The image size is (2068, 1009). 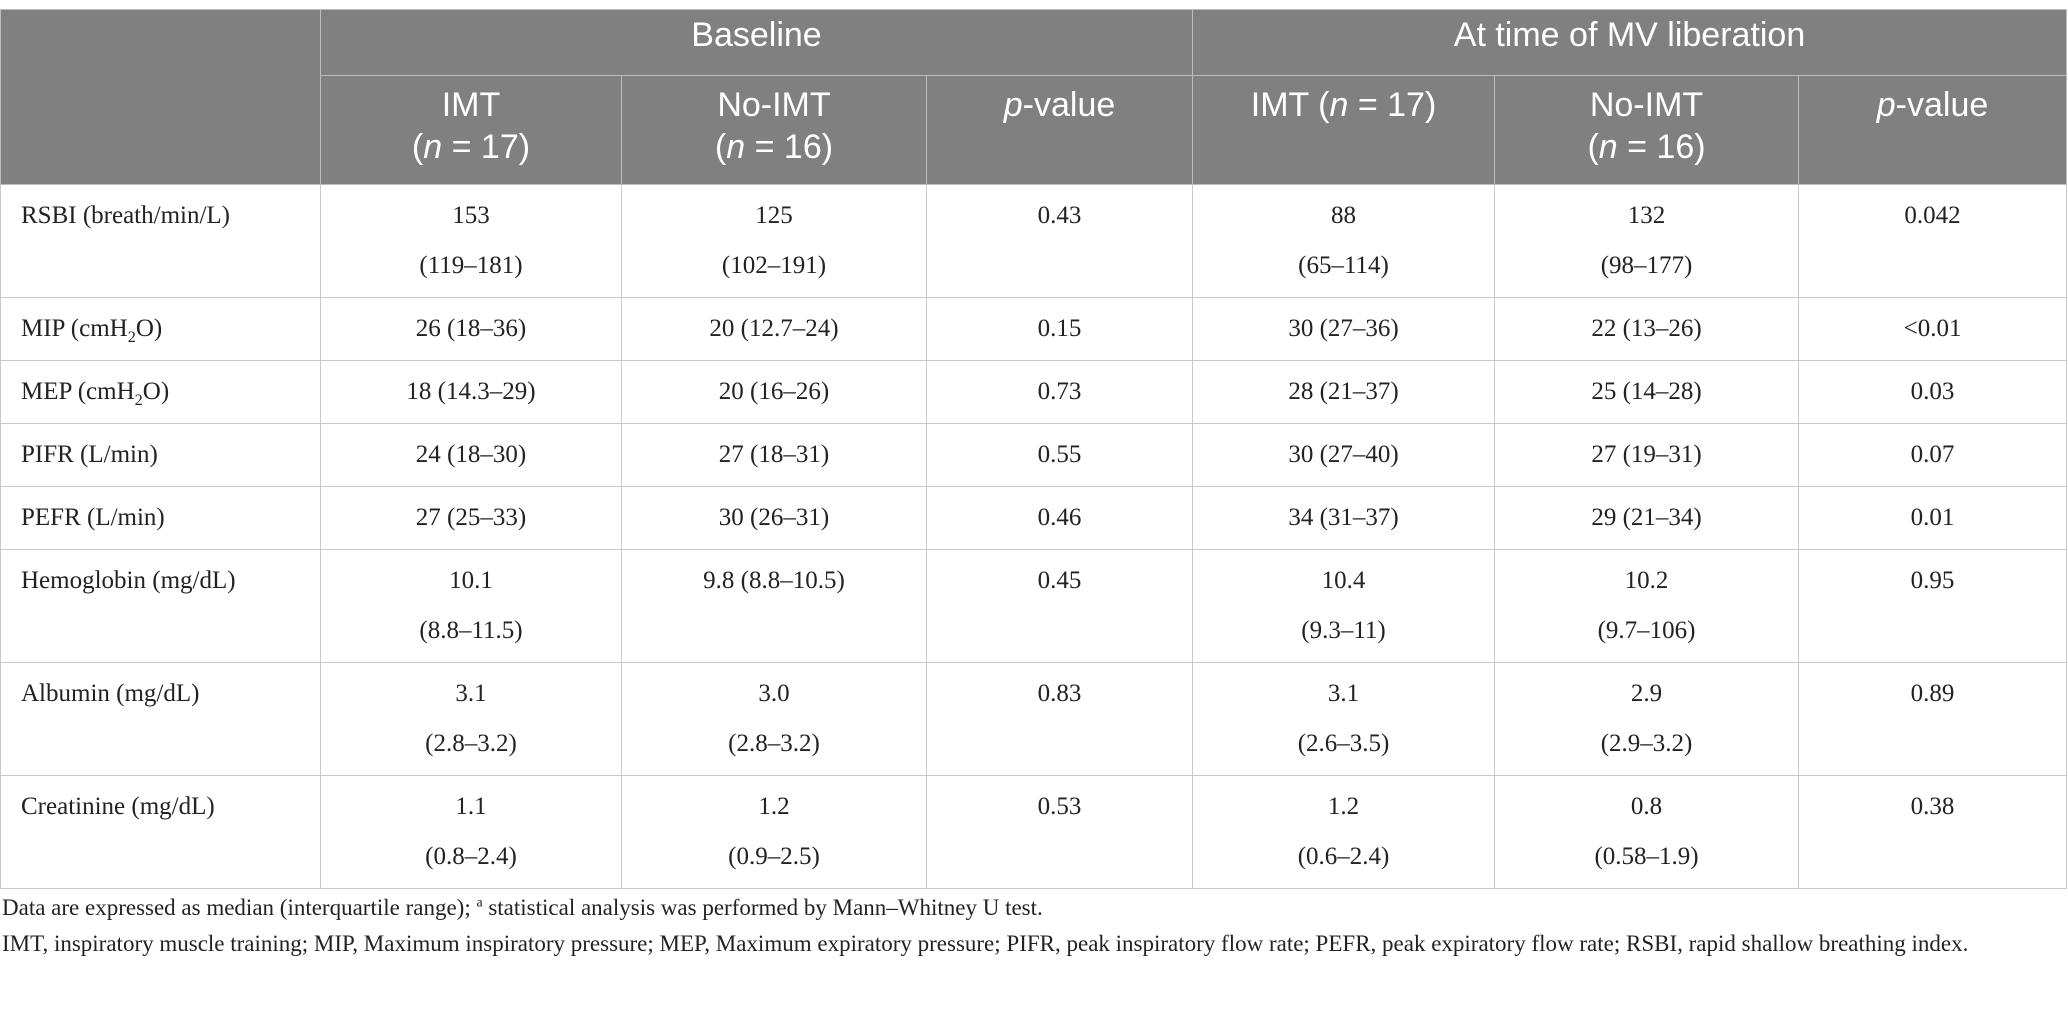 I want to click on text-line: (98–177), so click(x=1646, y=265).